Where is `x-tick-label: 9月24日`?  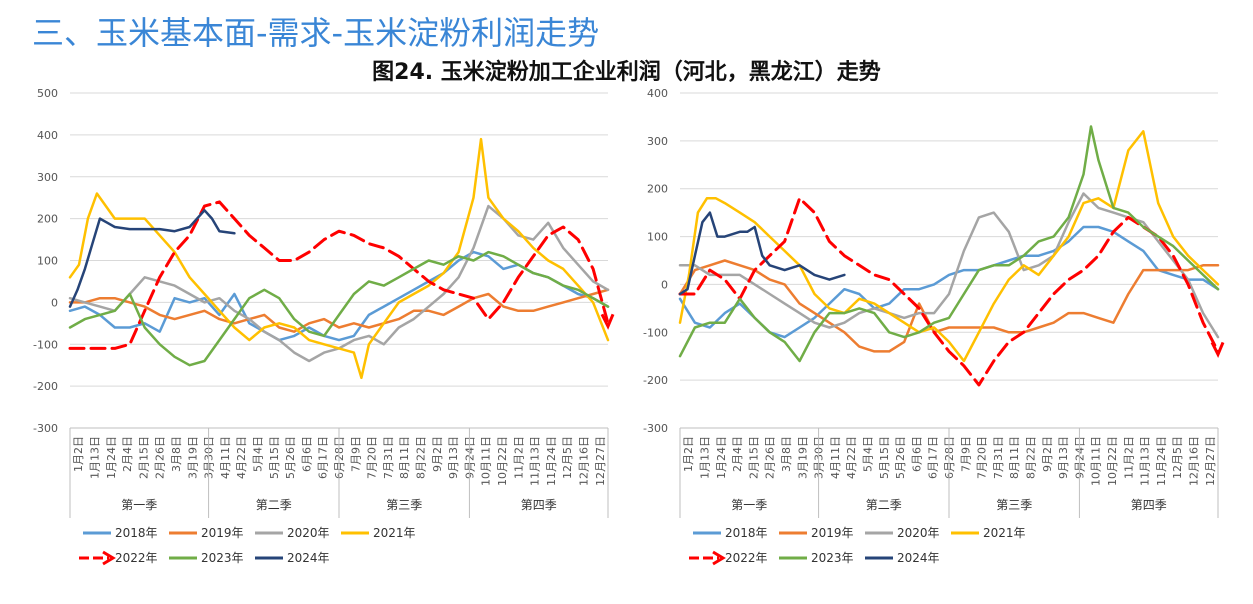
x-tick-label: 9月24日 is located at coordinates (1079, 457).